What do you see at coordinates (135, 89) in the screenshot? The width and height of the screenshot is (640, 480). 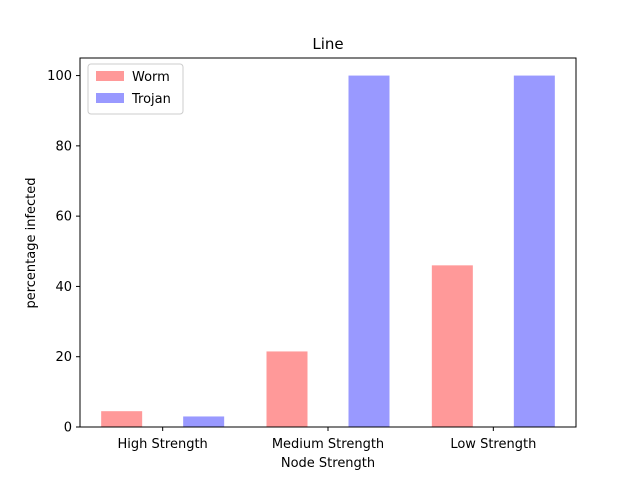 I see `legend: Worm Trojan` at bounding box center [135, 89].